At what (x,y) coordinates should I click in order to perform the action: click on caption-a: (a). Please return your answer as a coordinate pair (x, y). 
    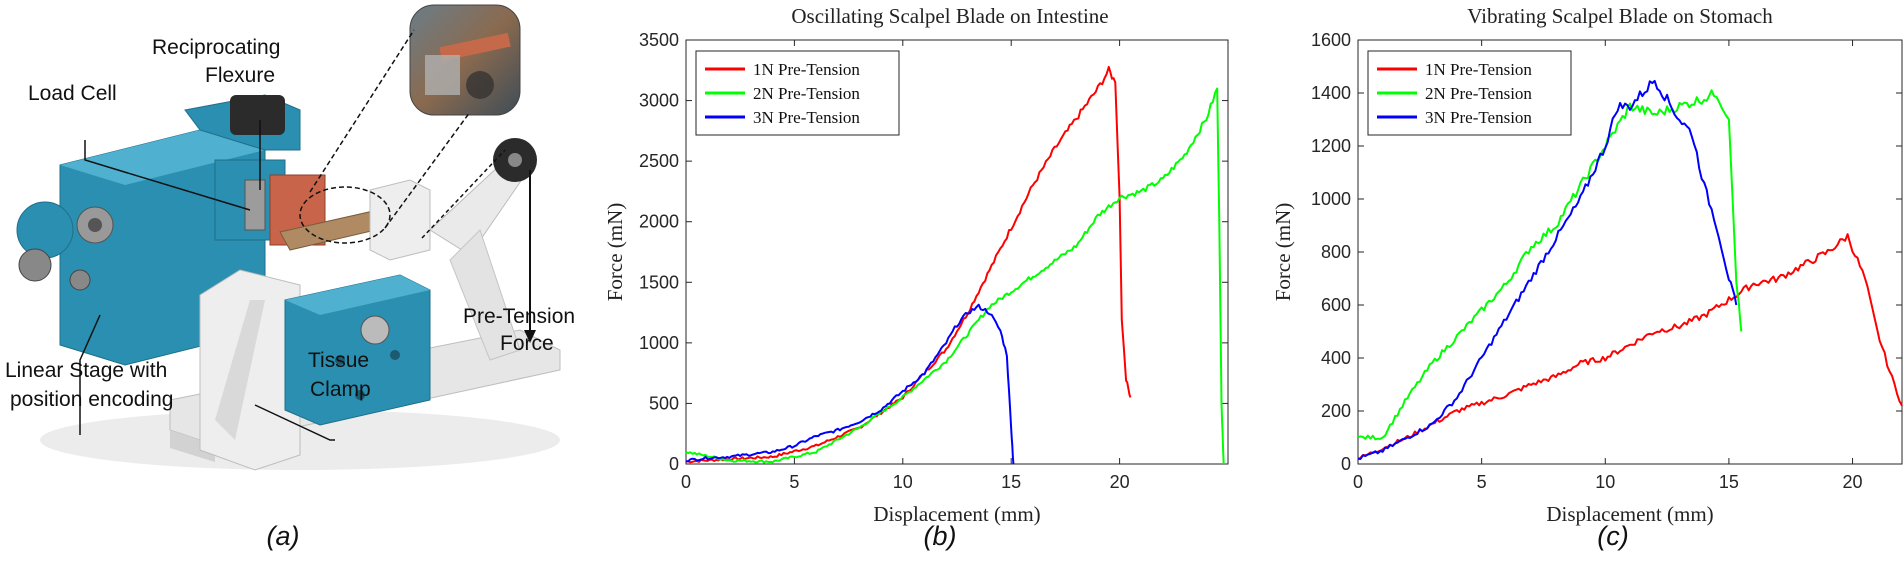
    Looking at the image, I should click on (283, 536).